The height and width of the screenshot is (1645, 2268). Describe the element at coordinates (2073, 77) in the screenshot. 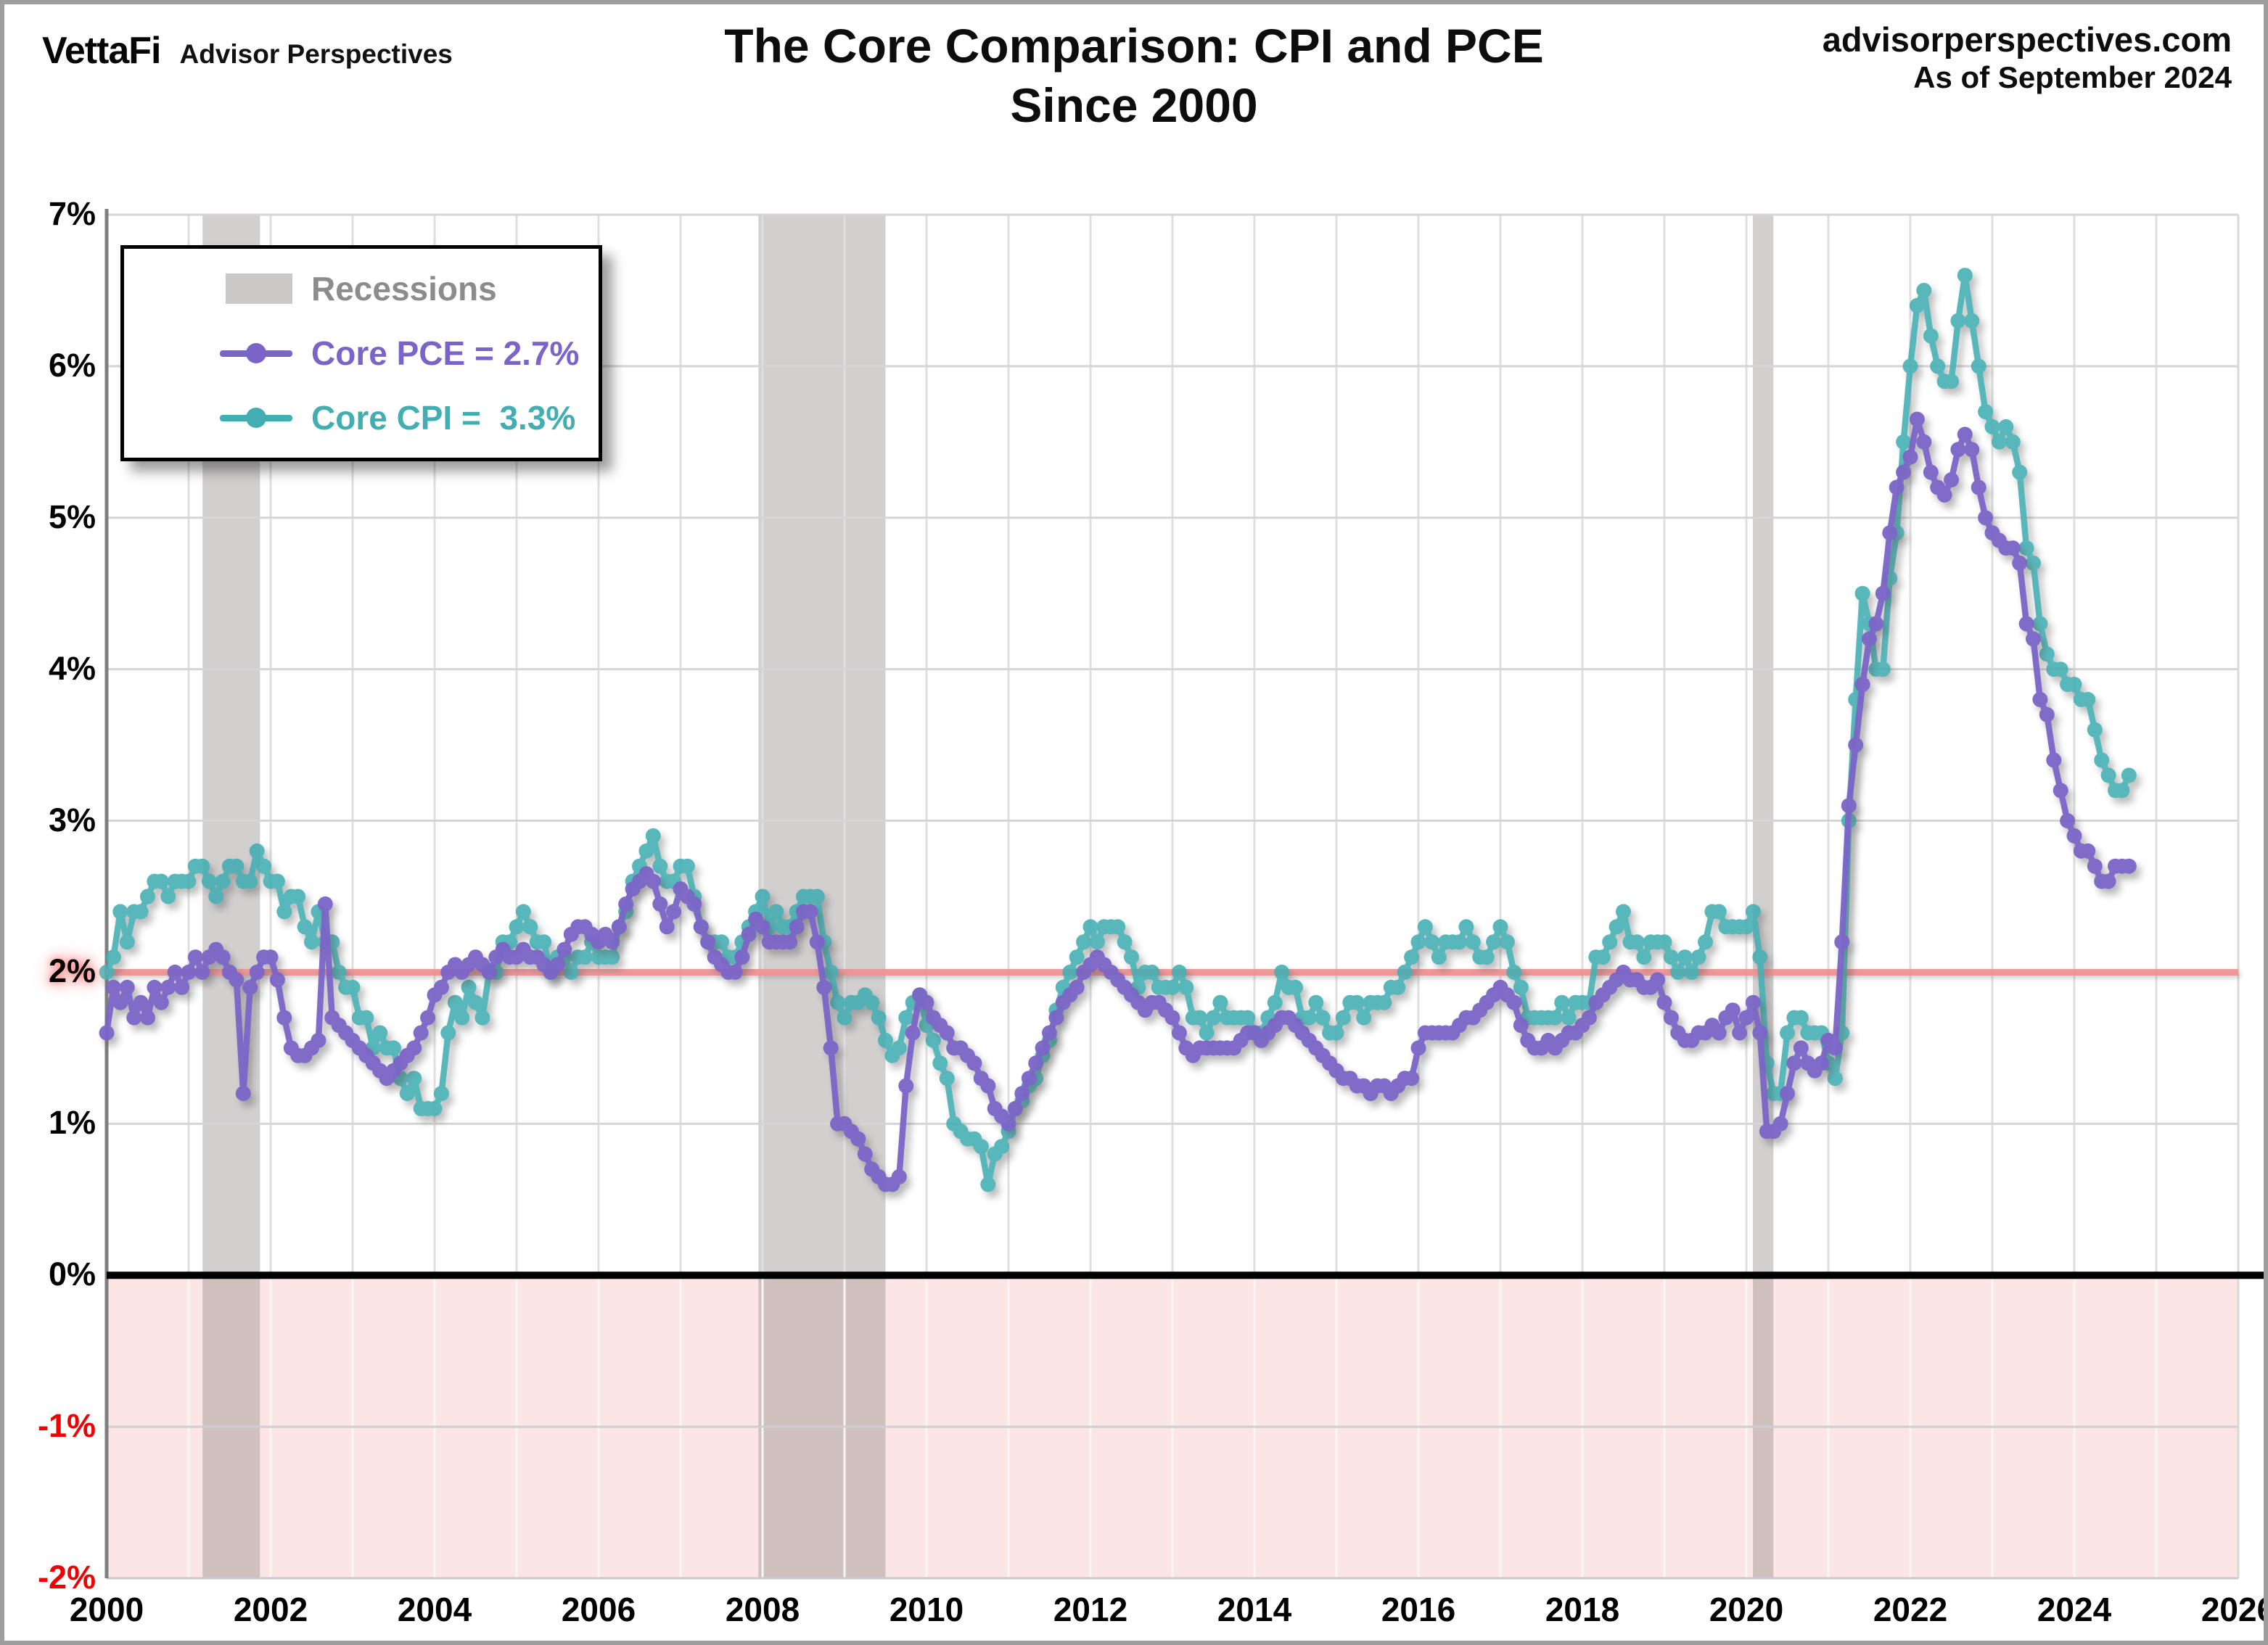

I see `as-of-date: As of September 2024` at that location.